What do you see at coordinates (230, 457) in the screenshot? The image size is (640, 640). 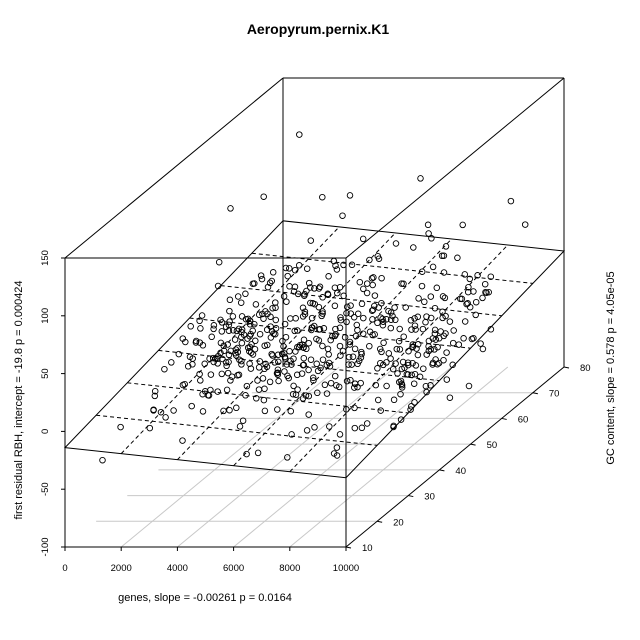 I see `floor-grid-line` at bounding box center [230, 457].